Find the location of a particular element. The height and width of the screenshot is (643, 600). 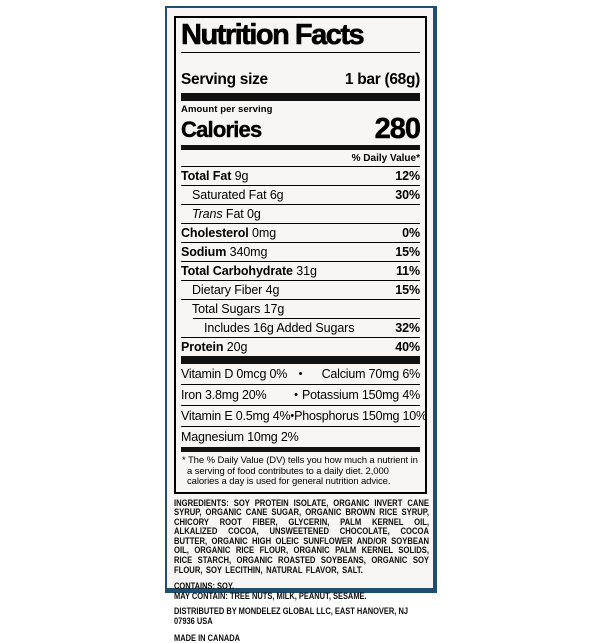

serving-size-label: Serving size is located at coordinates (224, 79).